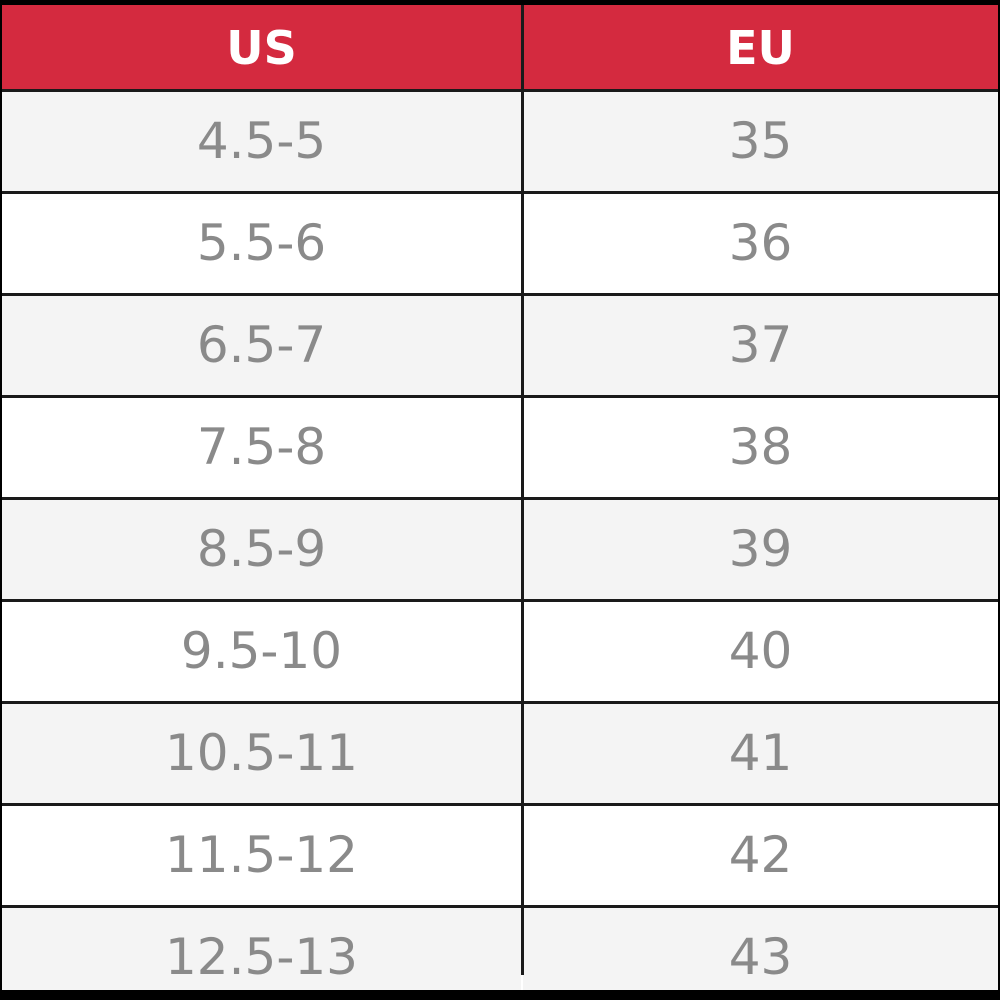 The width and height of the screenshot is (1000, 1000). Describe the element at coordinates (261, 549) in the screenshot. I see `table-cell: 8.5-9` at that location.